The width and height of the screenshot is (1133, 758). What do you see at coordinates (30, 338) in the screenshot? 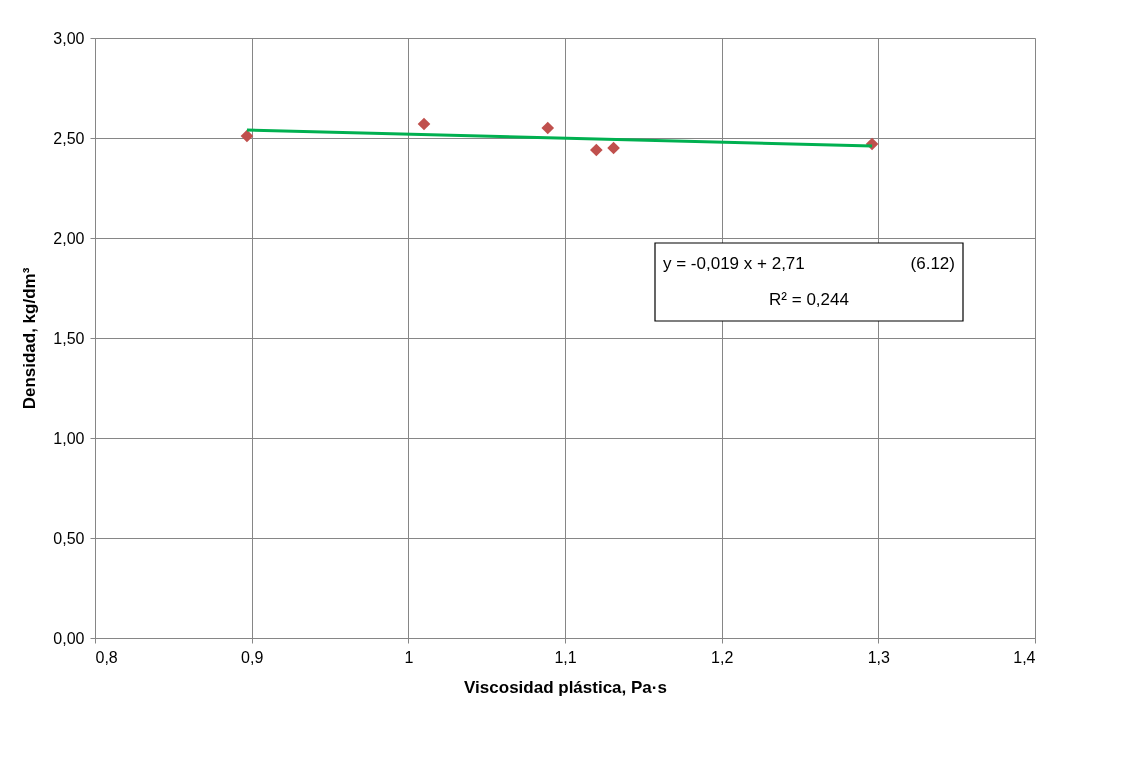
I see `y-axis-title: Densidad, kg/dm³` at bounding box center [30, 338].